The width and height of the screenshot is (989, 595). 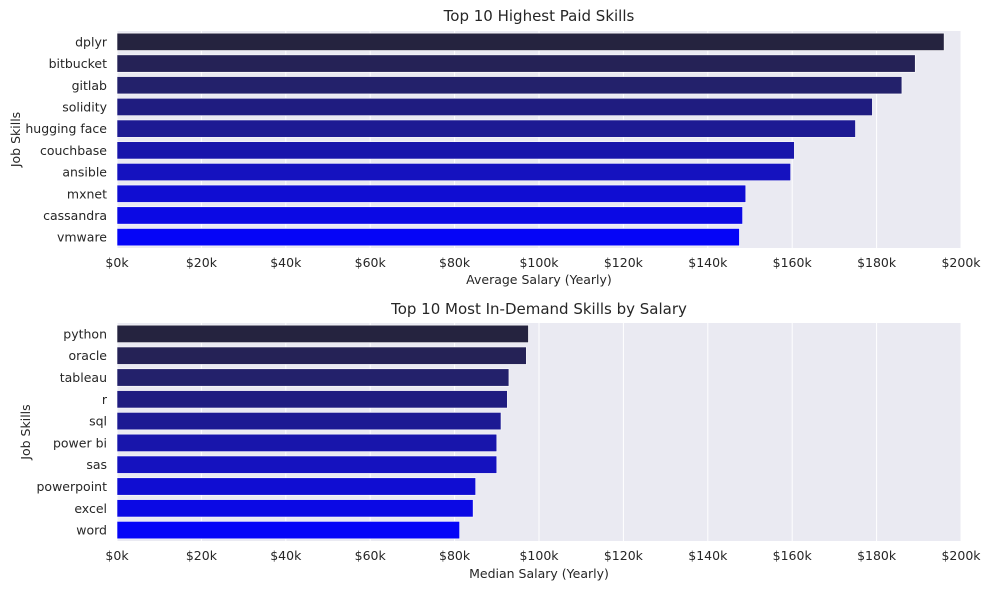 I want to click on bar-oracle, so click(x=321, y=355).